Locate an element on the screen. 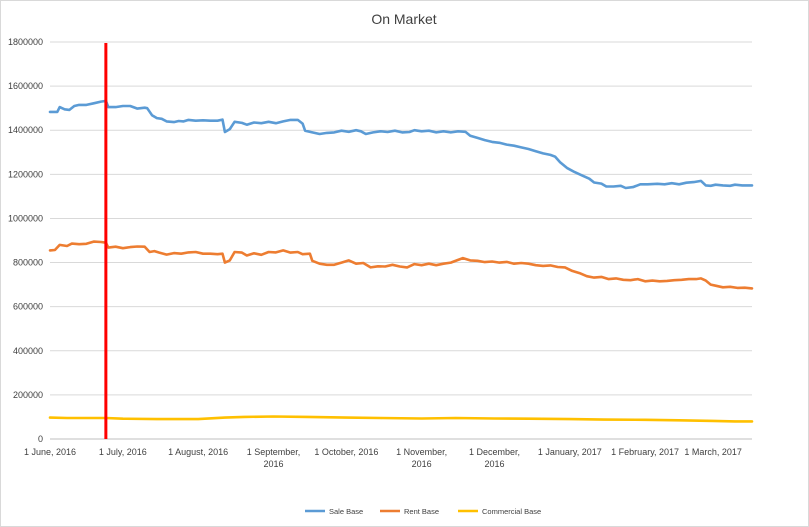  x-tick-label-5: 1 November, 2016 is located at coordinates (421, 458).